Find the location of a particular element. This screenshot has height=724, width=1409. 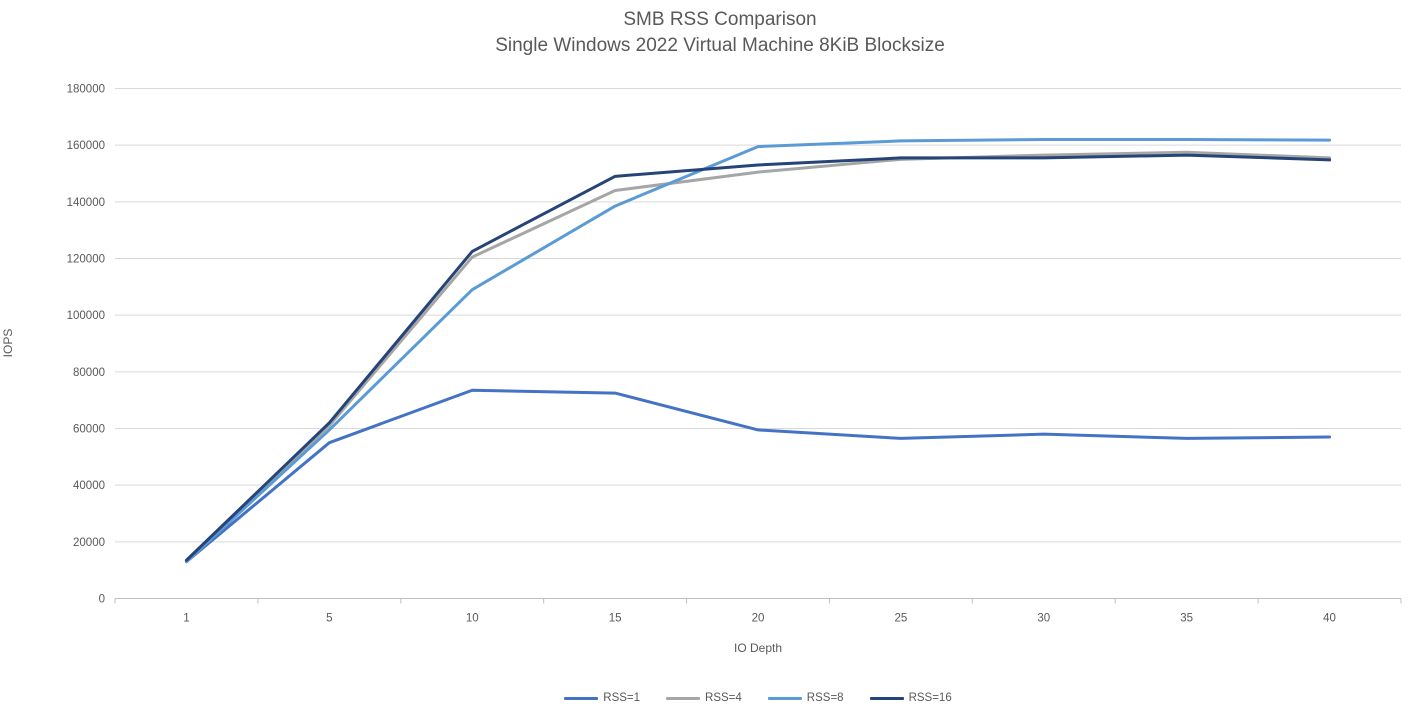

legend-item-rss-8: RSS=8 is located at coordinates (805, 698).